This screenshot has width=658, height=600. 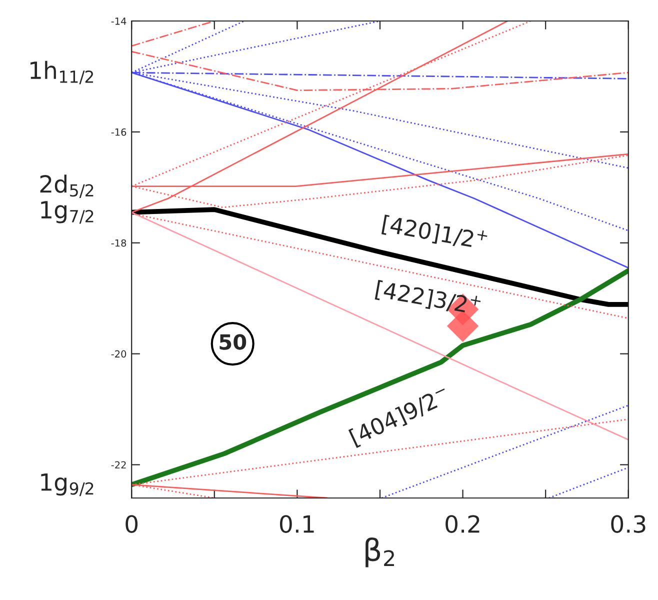 I want to click on annotation: 50, so click(x=233, y=342).